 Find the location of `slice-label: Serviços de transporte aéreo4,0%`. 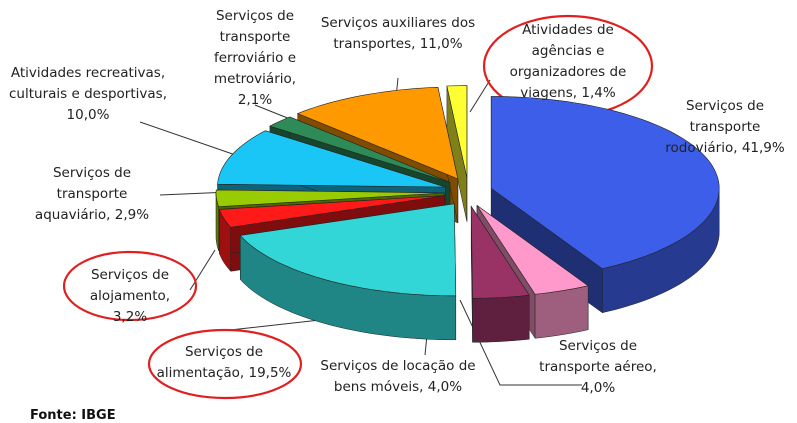

slice-label: Serviços de transporte aéreo4,0% is located at coordinates (598, 367).